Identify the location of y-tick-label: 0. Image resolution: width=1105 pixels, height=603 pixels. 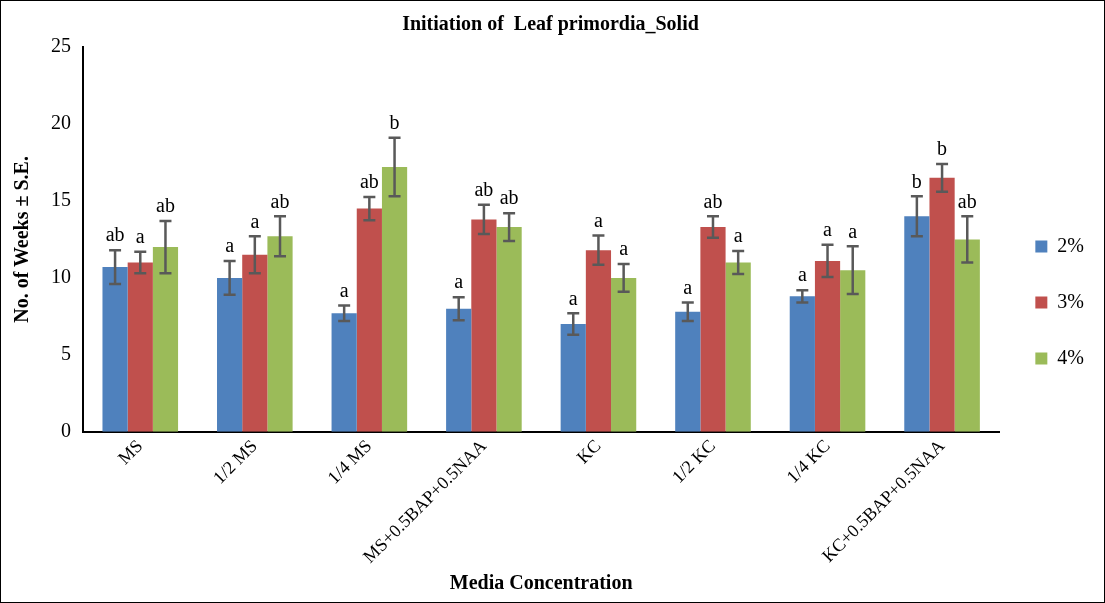
(66, 430).